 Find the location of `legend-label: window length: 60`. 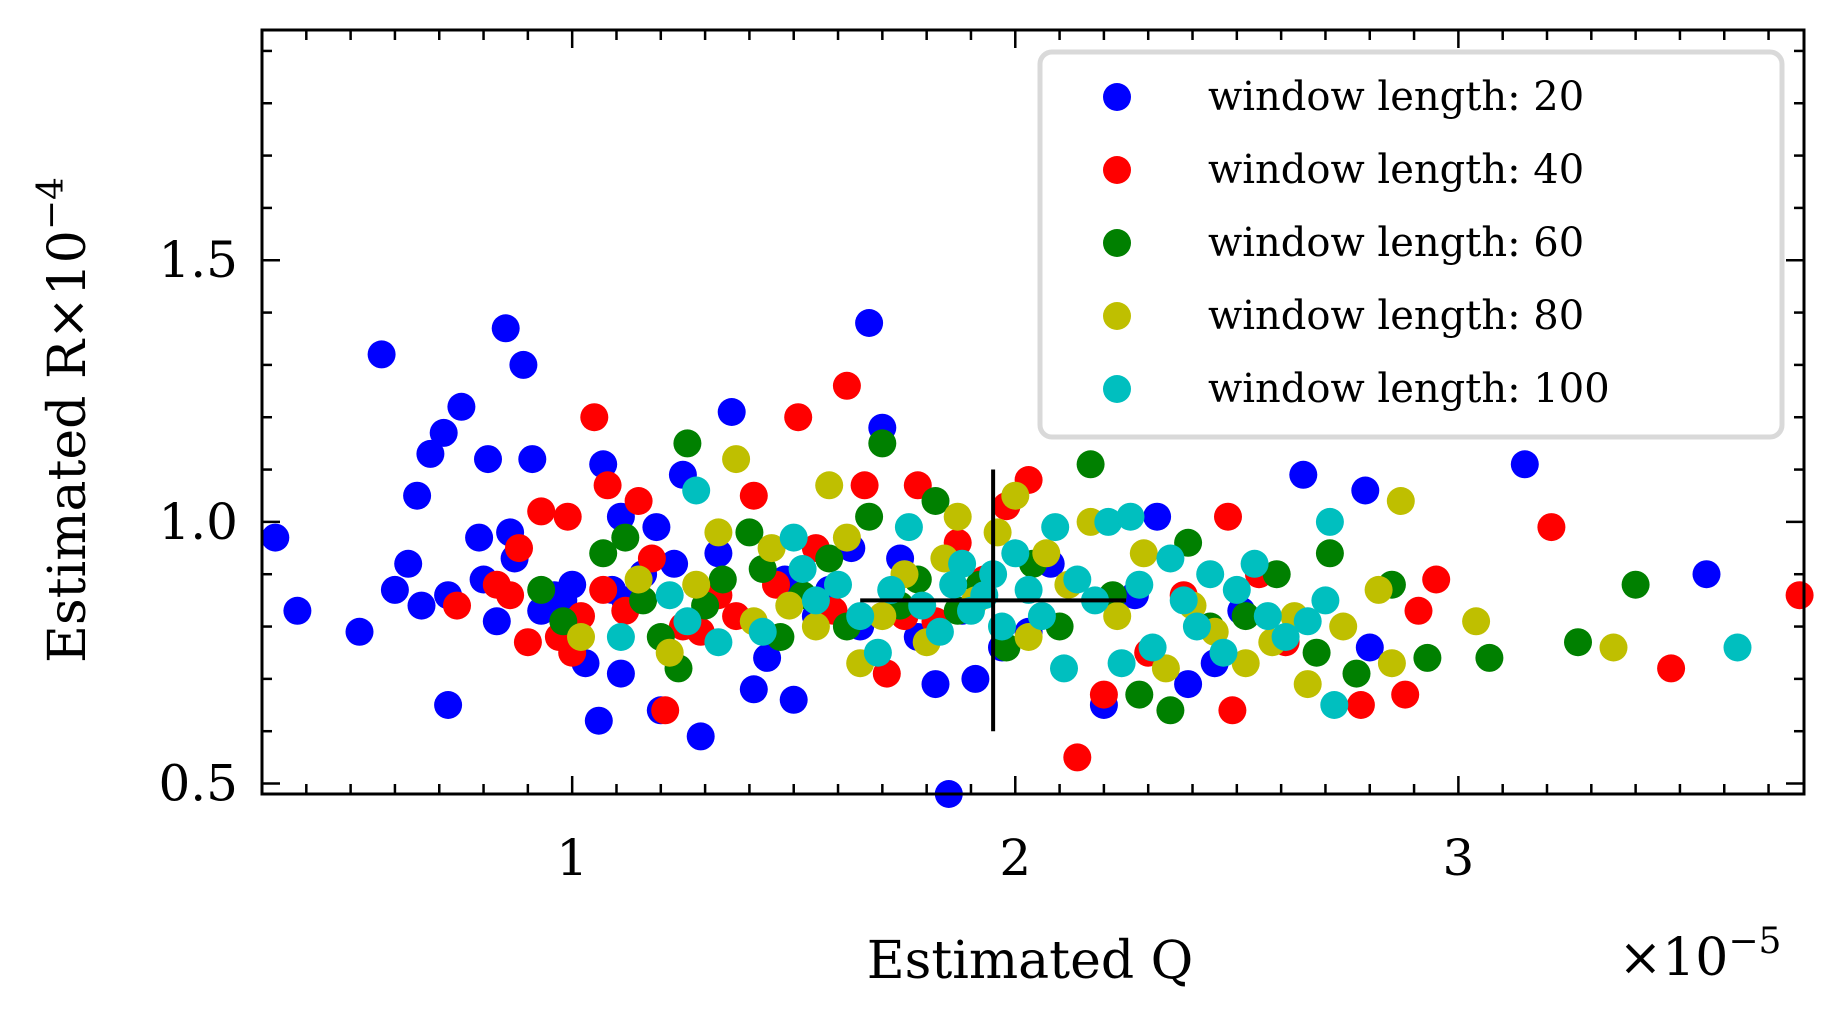

legend-label: window length: 60 is located at coordinates (1396, 243).